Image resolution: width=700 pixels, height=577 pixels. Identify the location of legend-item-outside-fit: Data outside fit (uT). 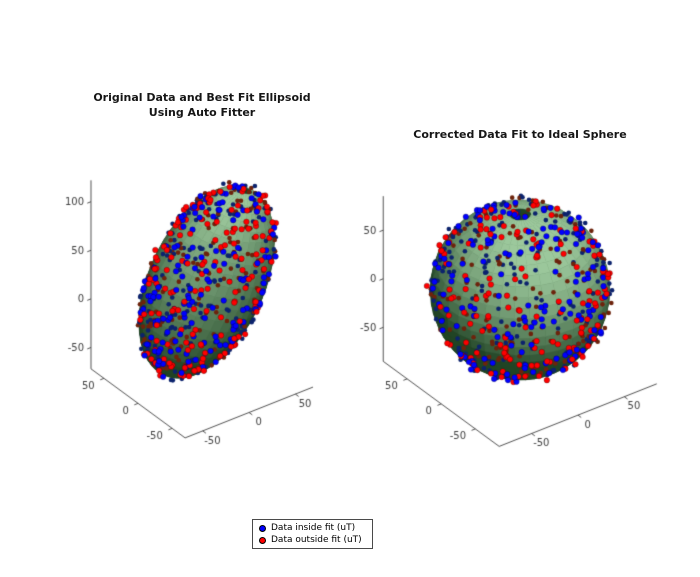
(310, 540).